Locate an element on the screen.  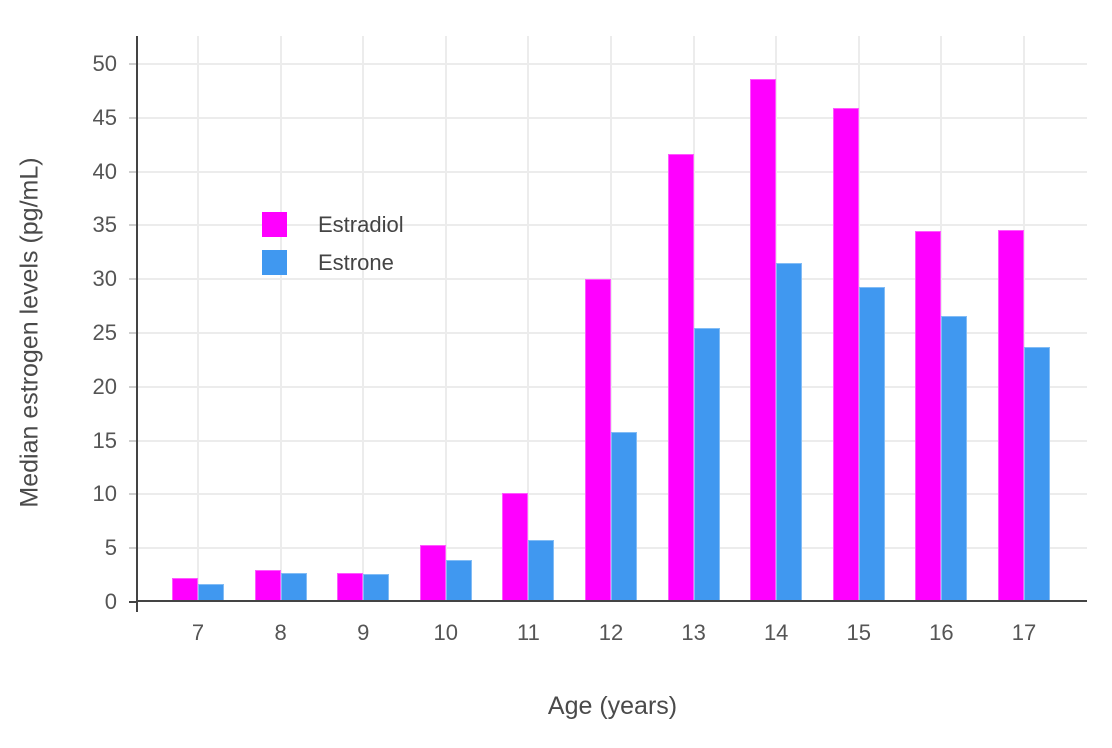
estradiol-swatch-icon is located at coordinates (274, 224).